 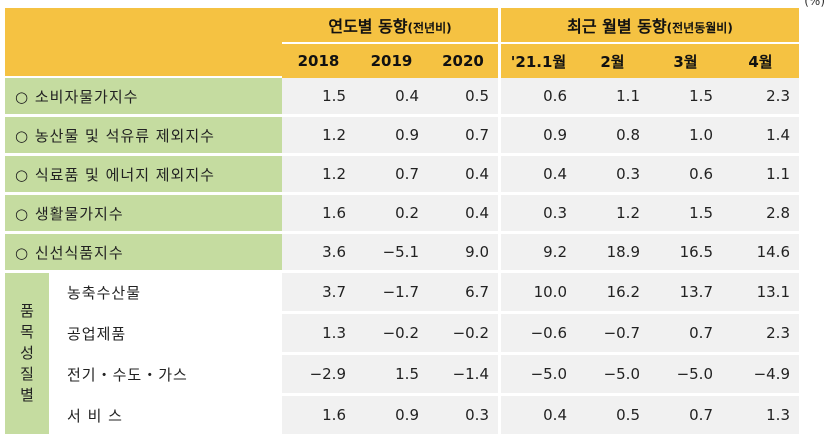 I want to click on table-row: 서 비 스 1.6 0.9 0.3 0.4 0.5 0.7 1.3, so click(x=402, y=415).